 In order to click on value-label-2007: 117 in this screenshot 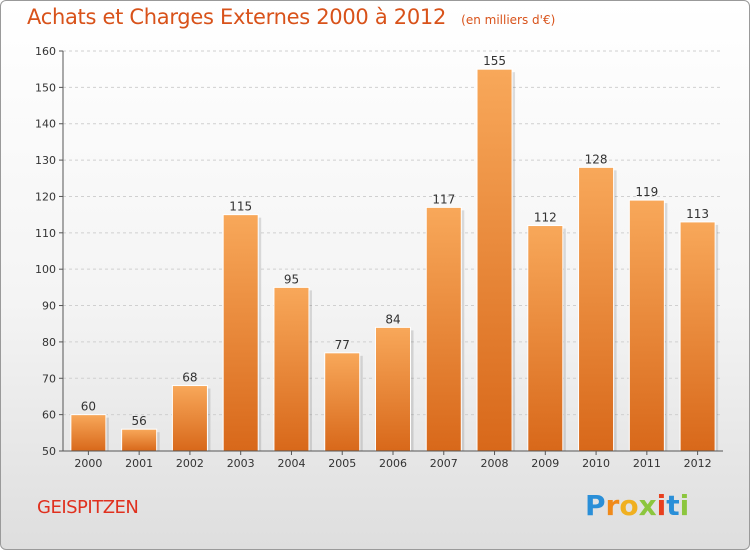, I will do `click(443, 199)`.